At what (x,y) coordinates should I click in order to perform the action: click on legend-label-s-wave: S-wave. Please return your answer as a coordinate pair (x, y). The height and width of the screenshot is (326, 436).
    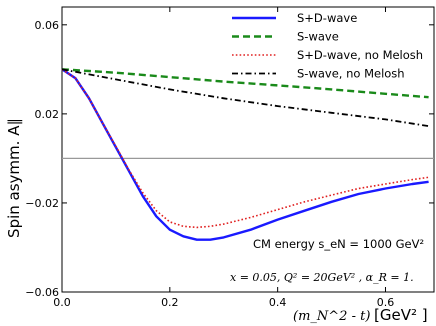
    Looking at the image, I should click on (318, 37).